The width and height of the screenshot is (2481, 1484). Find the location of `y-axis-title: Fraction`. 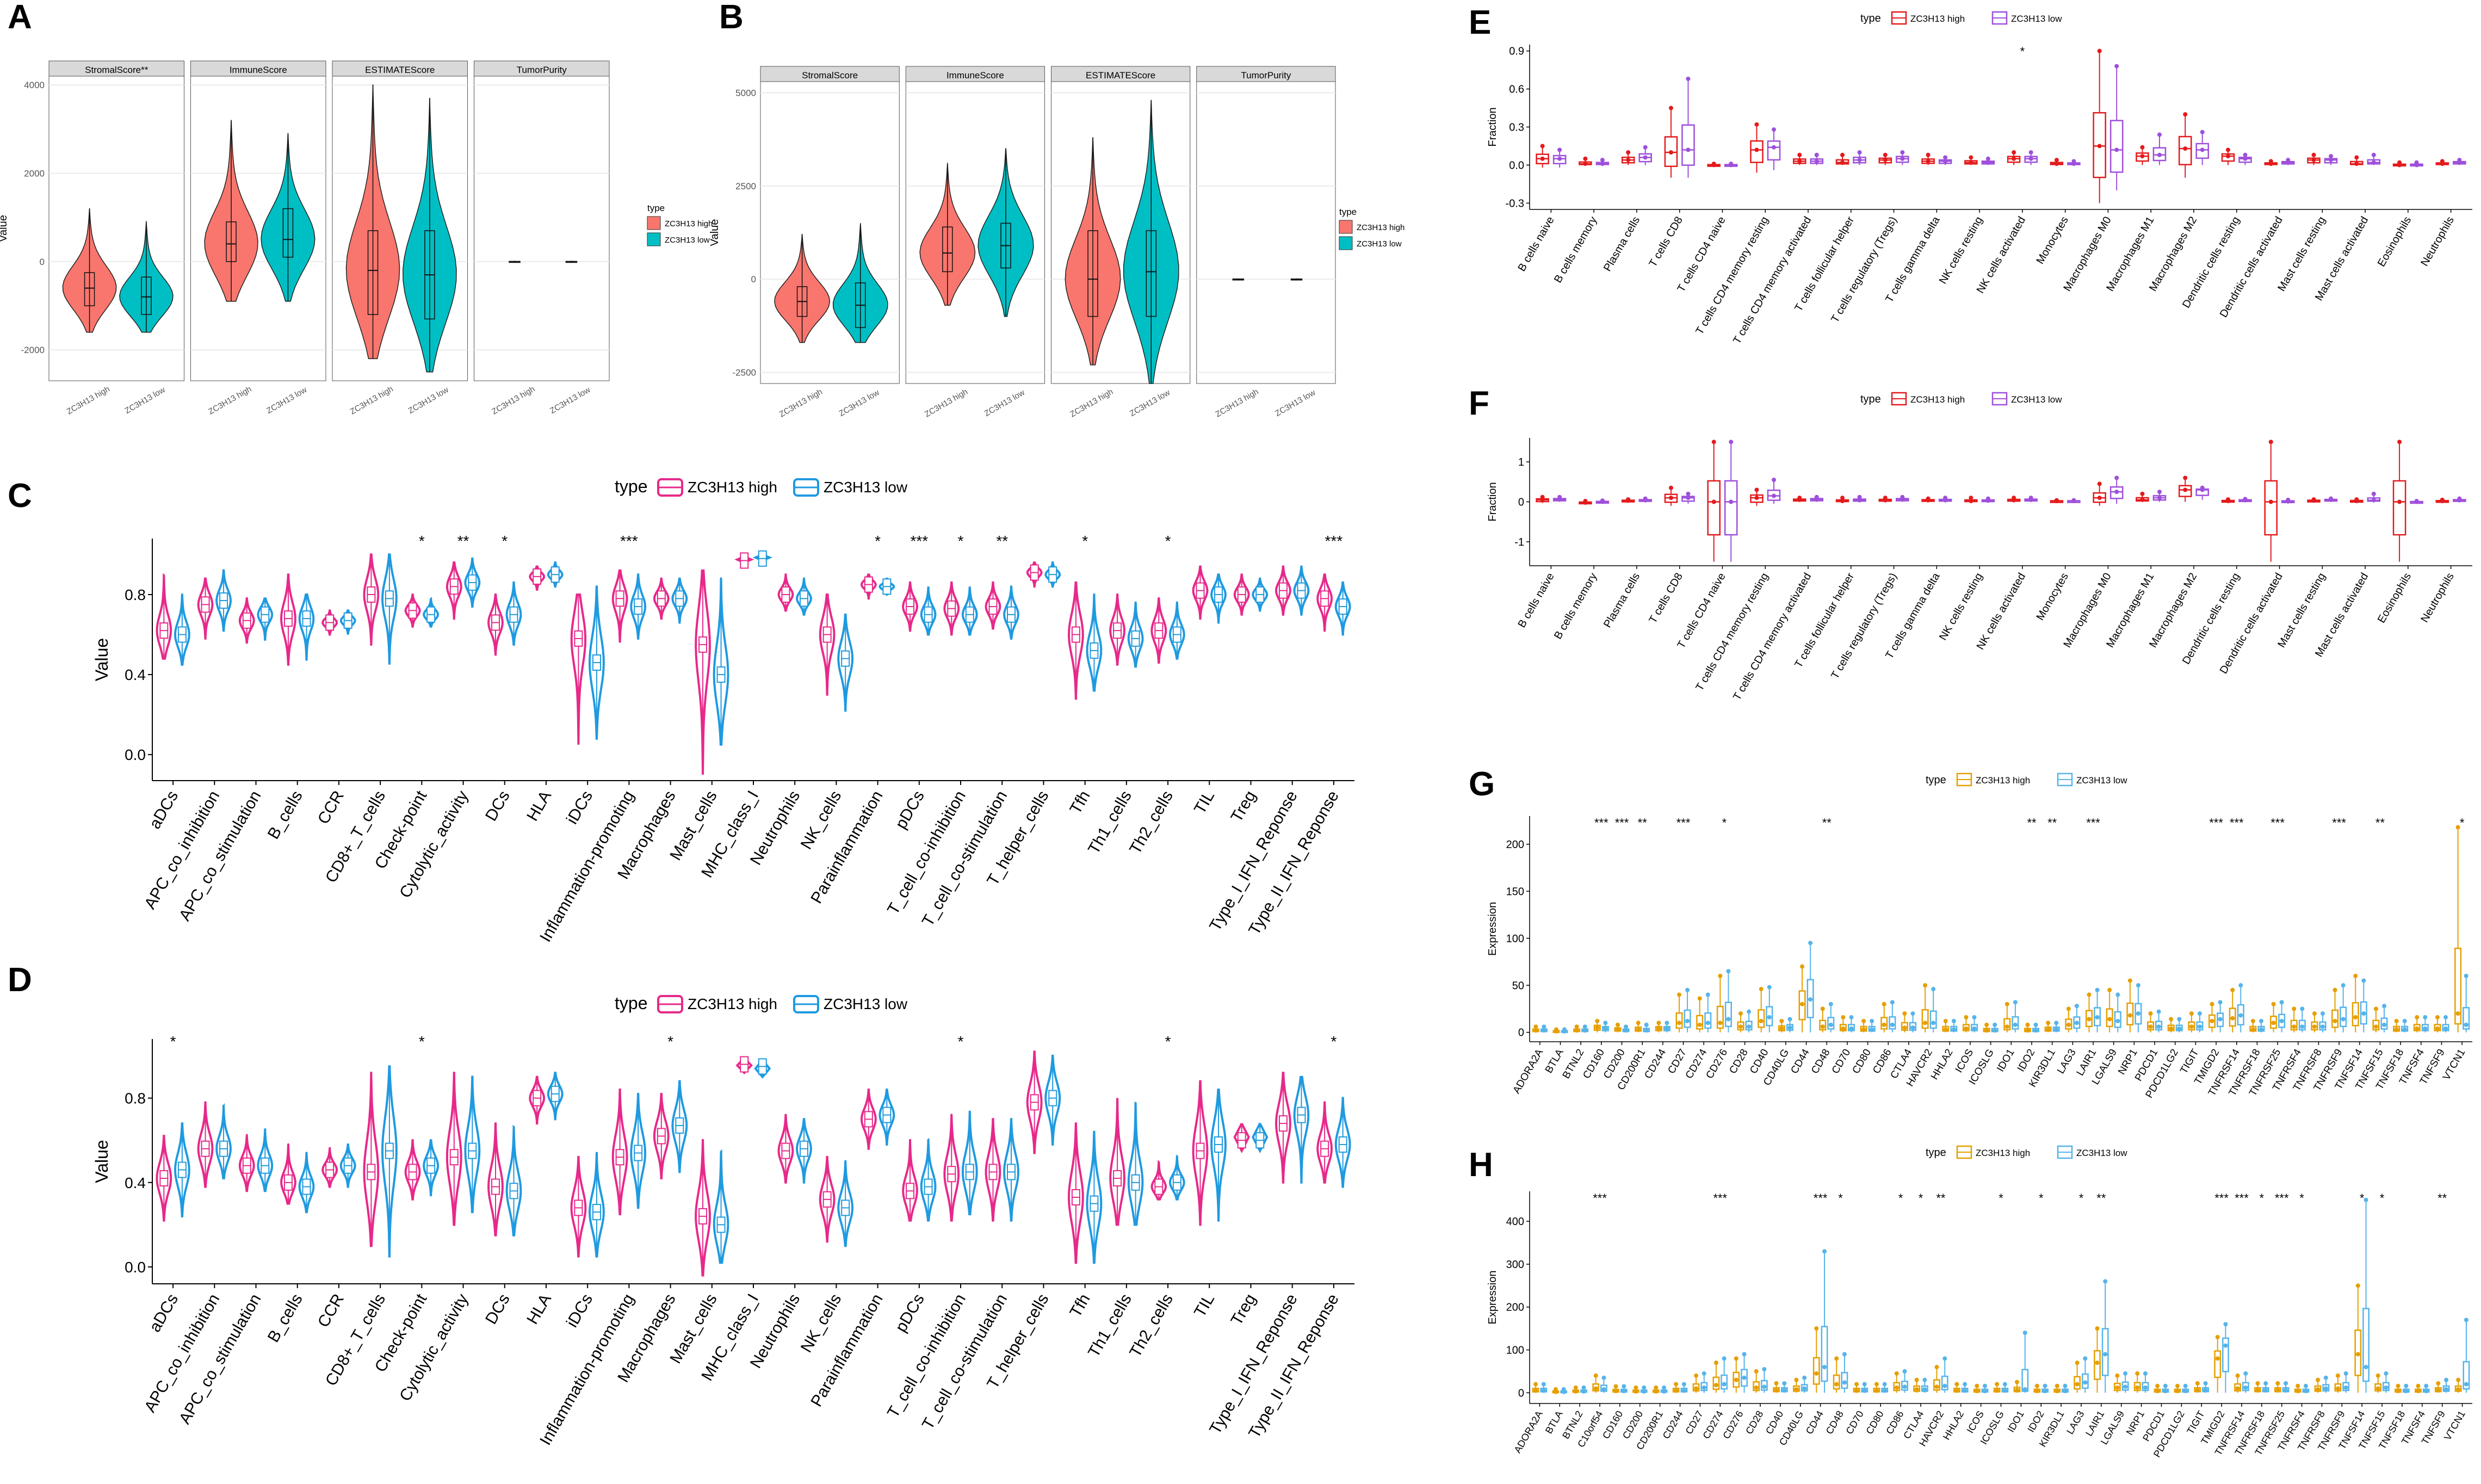

y-axis-title: Fraction is located at coordinates (1493, 501).